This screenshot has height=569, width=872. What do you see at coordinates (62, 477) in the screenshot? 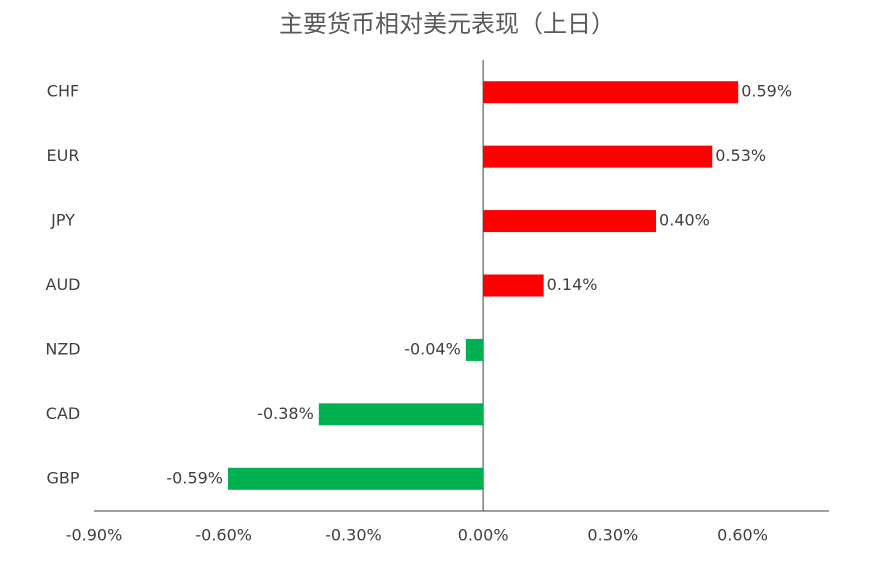
I see `y-tick-label: GBP` at bounding box center [62, 477].